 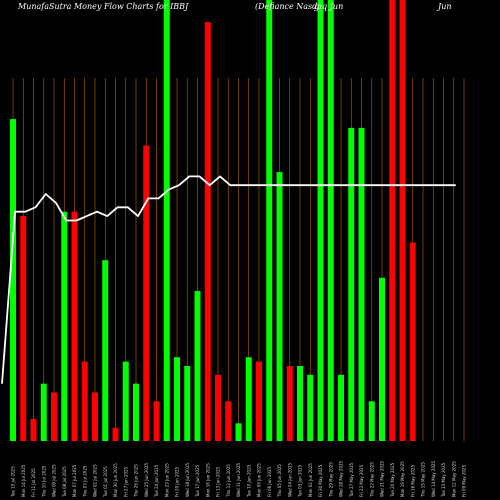 I want to click on x-tick-label: Thu 15 May 2025, so click(x=423, y=480).